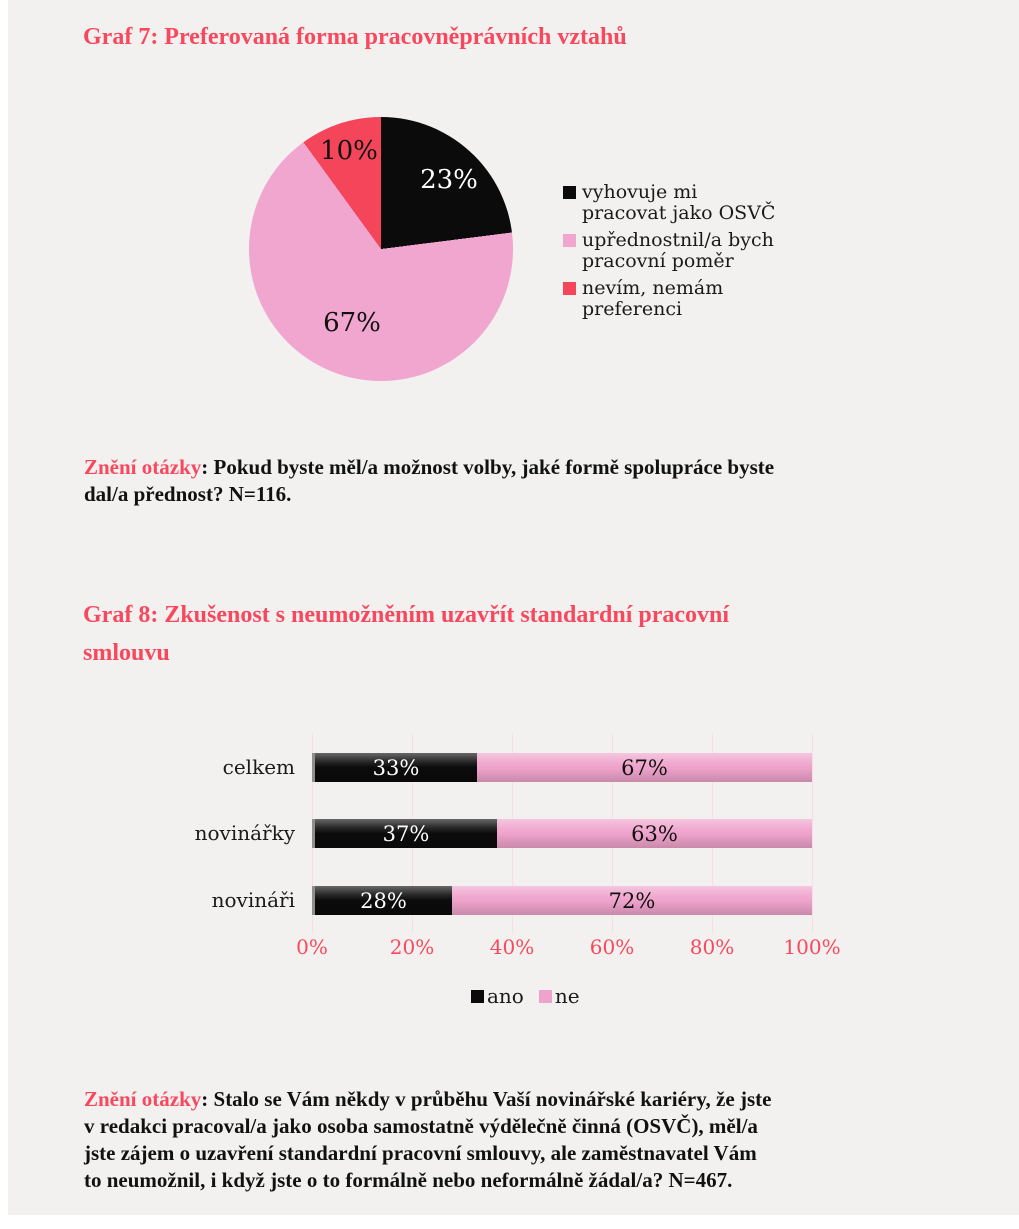 This screenshot has width=1019, height=1229. I want to click on category-label: novinářky, so click(244, 833).